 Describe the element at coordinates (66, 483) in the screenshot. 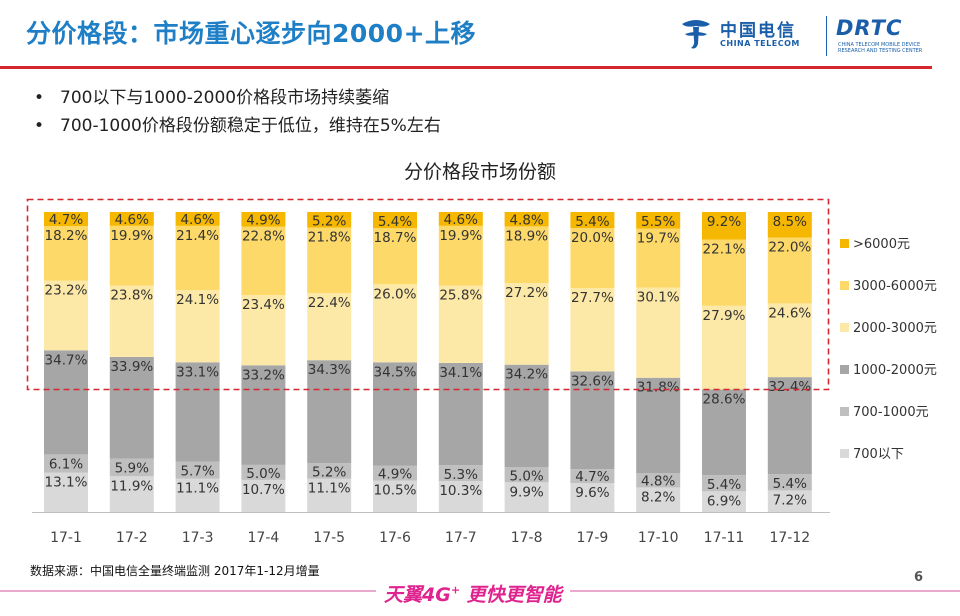

I see `data-label: 13.1%` at that location.